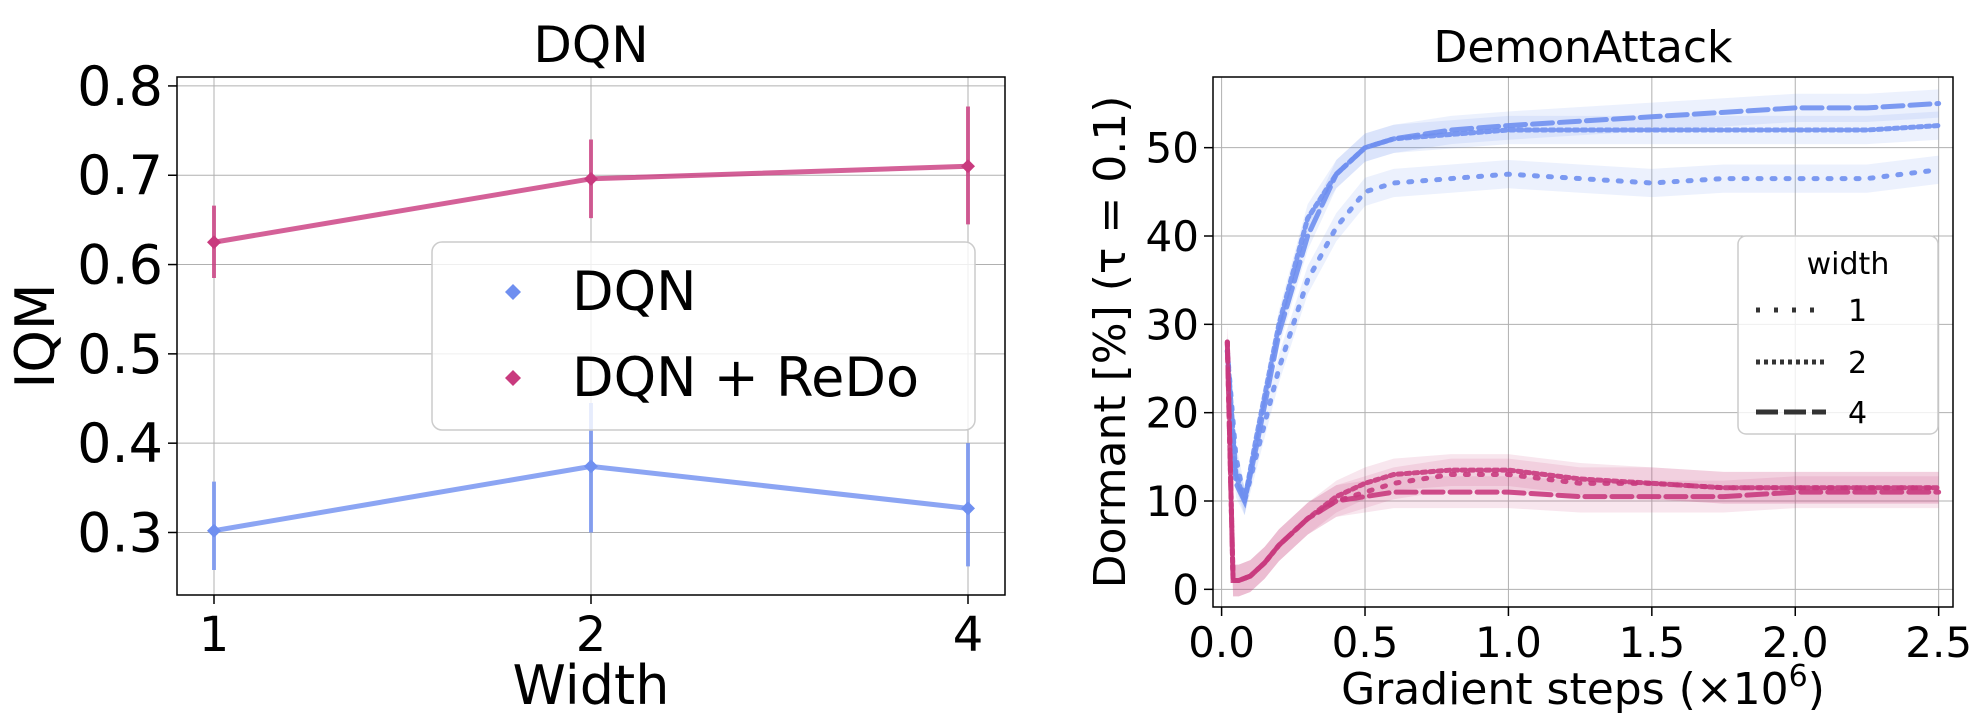  I want to click on iqm-xlabel: Width, so click(591, 685).